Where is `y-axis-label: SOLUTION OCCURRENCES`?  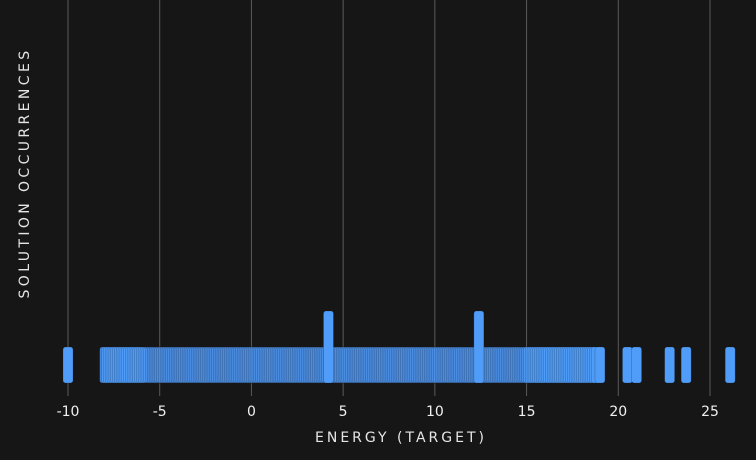
y-axis-label: SOLUTION OCCURRENCES is located at coordinates (25, 173).